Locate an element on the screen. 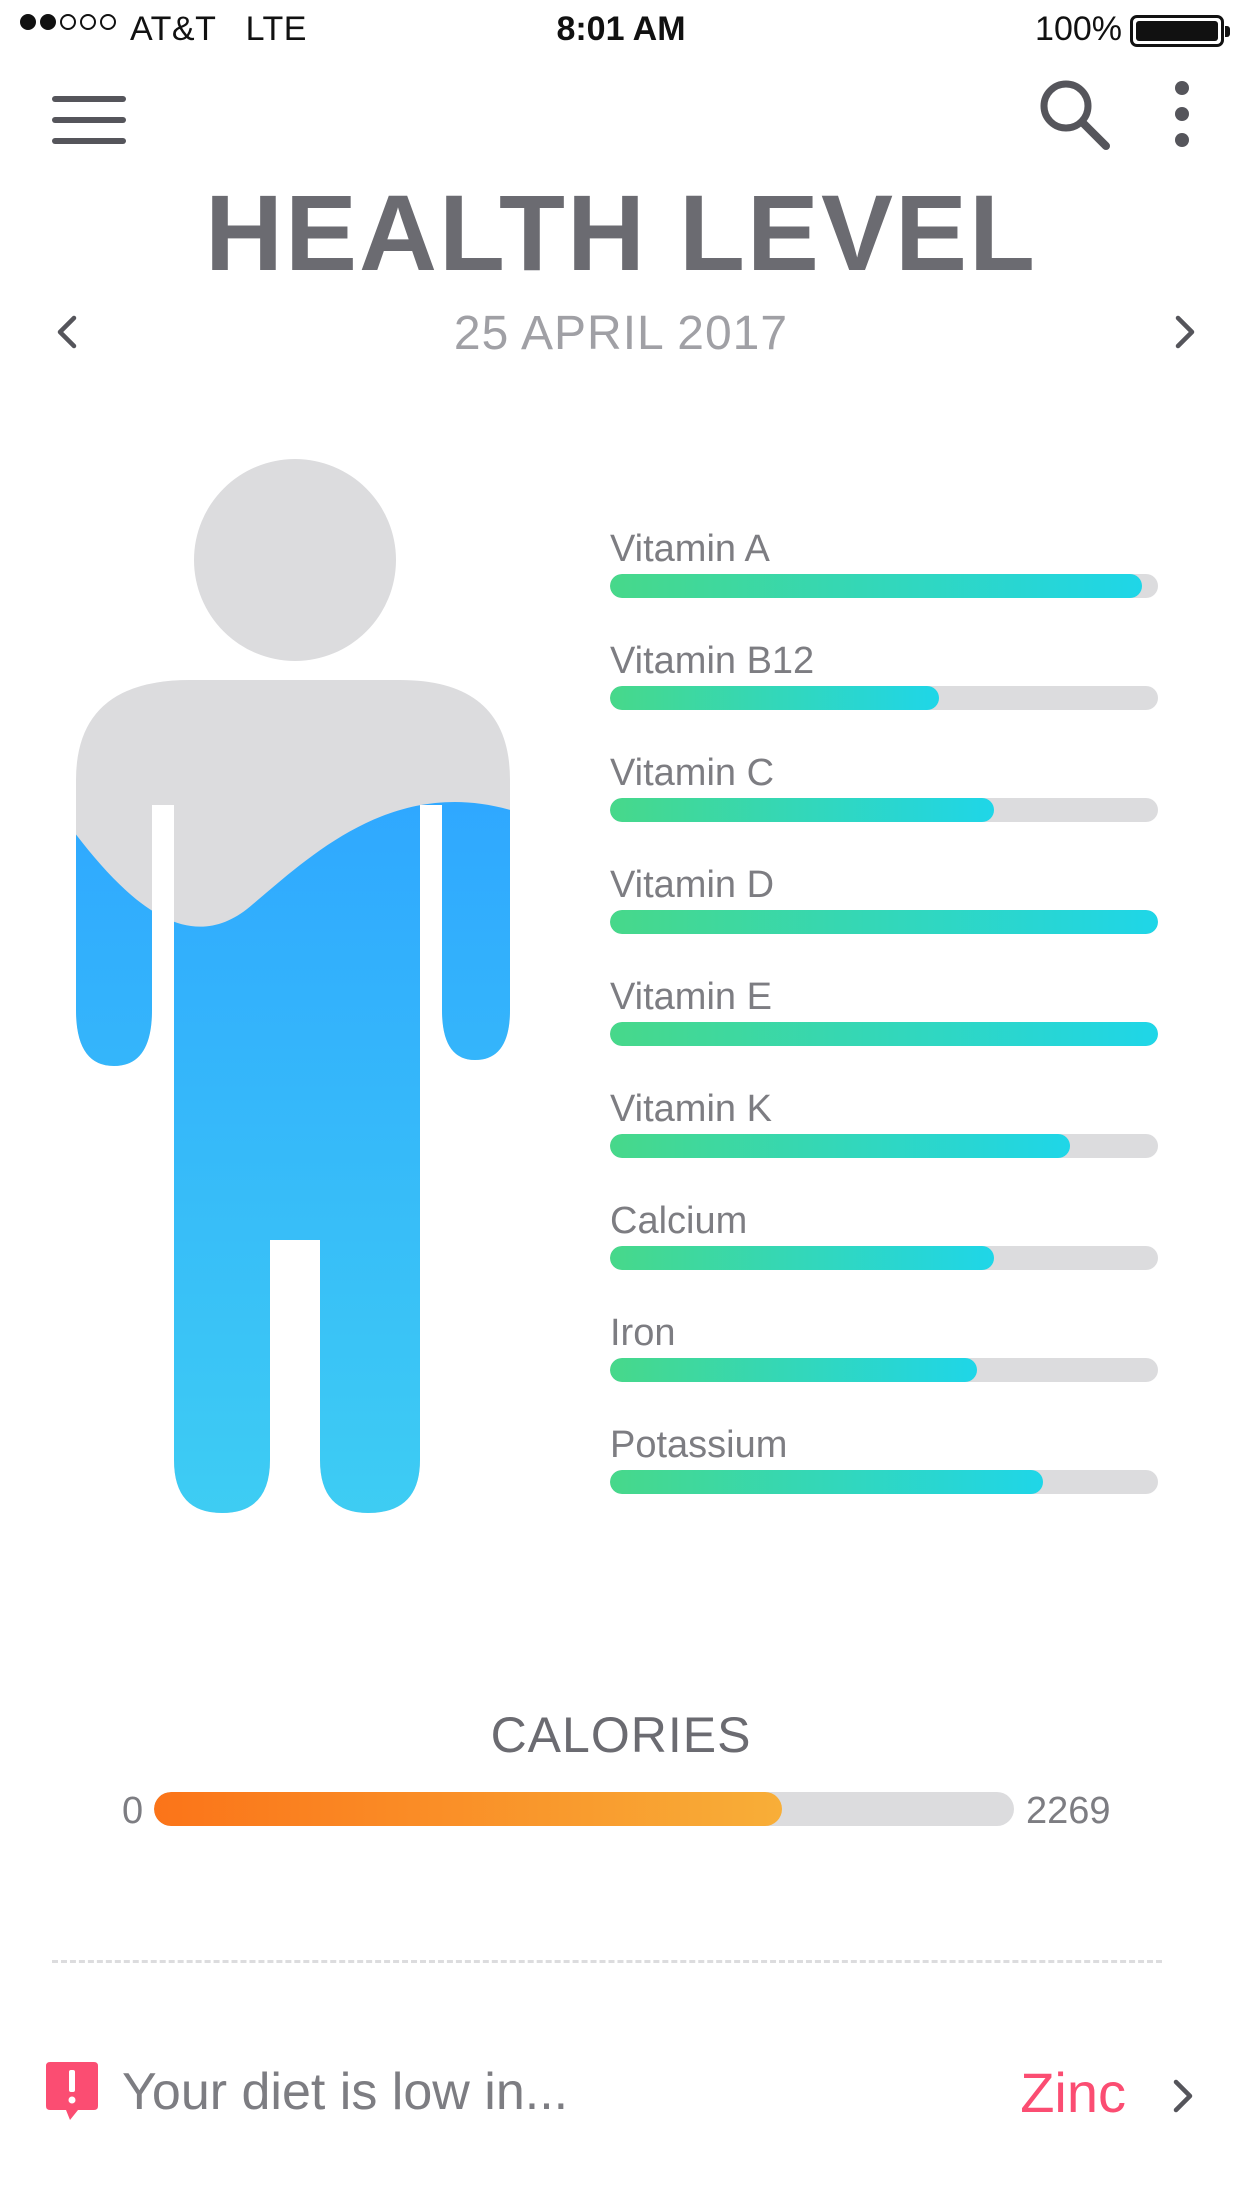  nutrient-label: Vitamin K is located at coordinates (691, 1109).